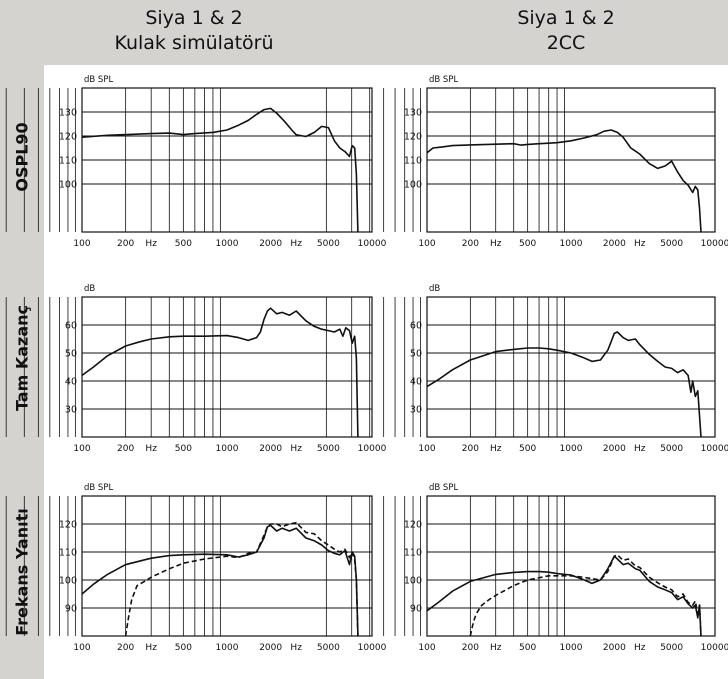  Describe the element at coordinates (364, 32) in the screenshot. I see `header-band` at that location.